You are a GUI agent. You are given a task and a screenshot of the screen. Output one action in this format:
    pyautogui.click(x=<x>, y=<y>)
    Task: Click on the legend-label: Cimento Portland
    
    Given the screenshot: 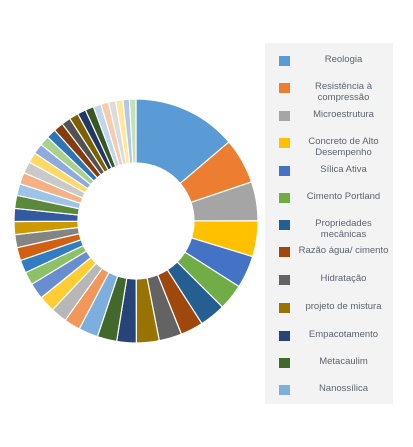 What is the action you would take?
    pyautogui.click(x=343, y=196)
    